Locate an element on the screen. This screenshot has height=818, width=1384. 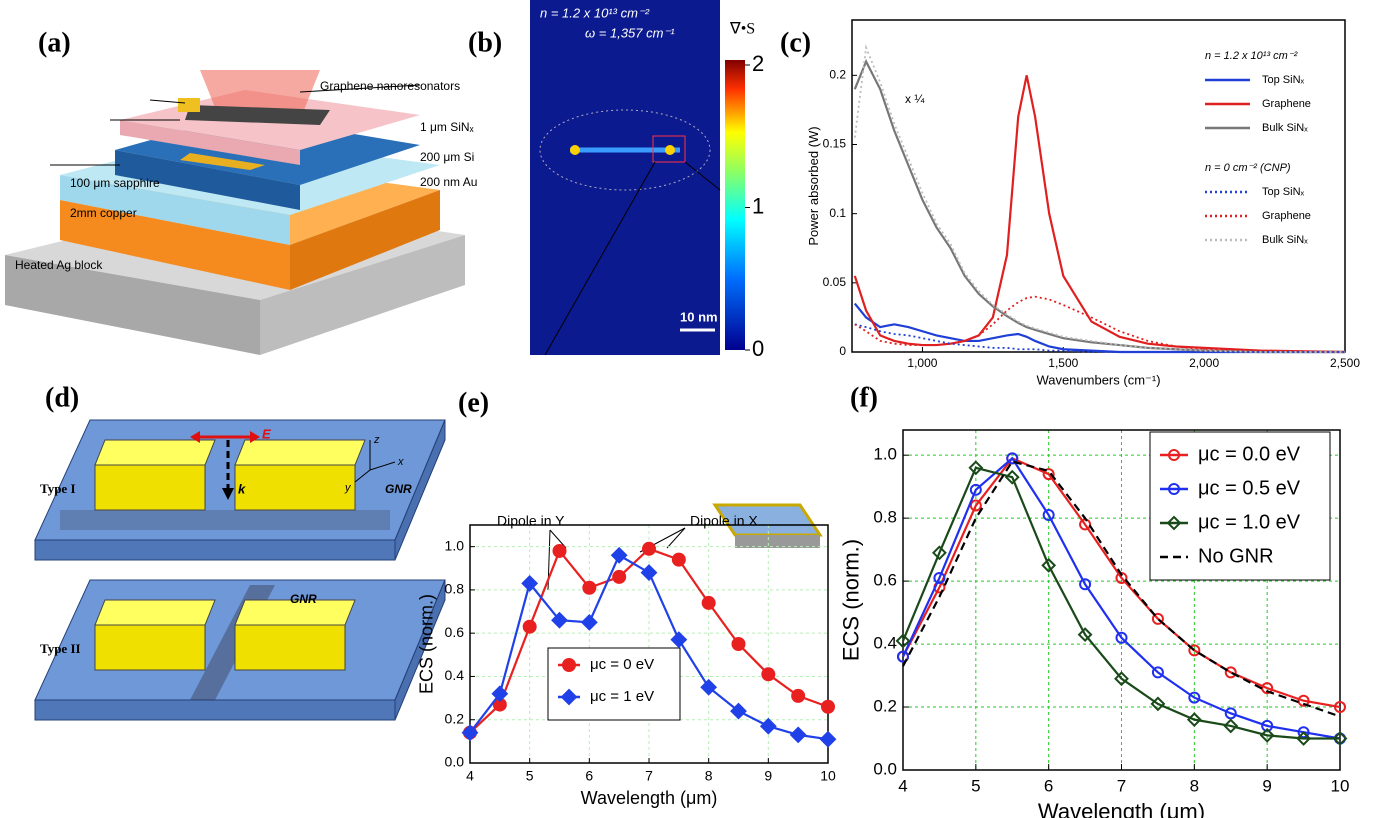
y-axis-label: Power absorbed (W) is located at coordinates (813, 185).